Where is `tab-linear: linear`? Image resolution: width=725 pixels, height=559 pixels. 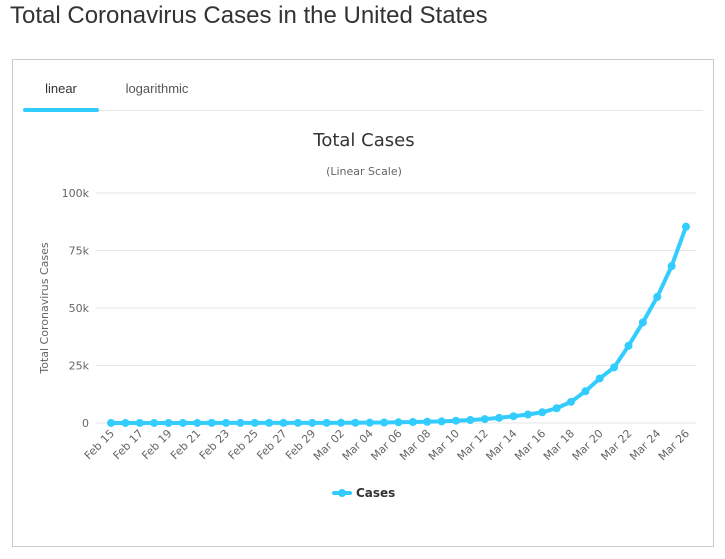 tab-linear: linear is located at coordinates (61, 86).